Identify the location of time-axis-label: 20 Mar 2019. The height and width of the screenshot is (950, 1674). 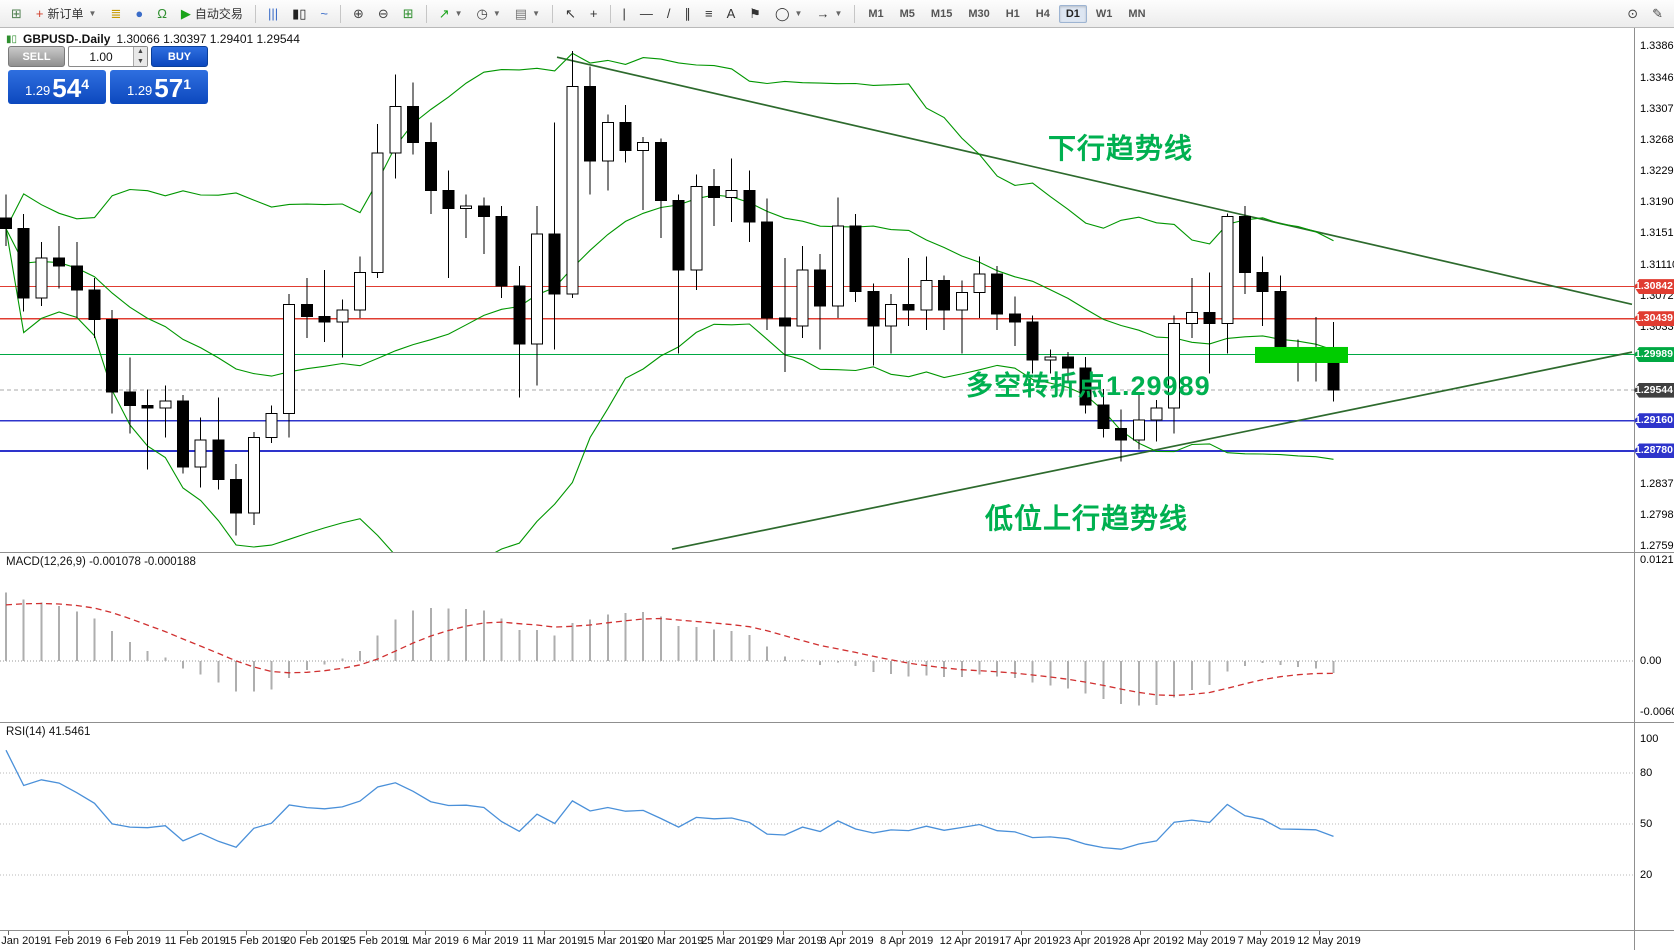
(672, 941).